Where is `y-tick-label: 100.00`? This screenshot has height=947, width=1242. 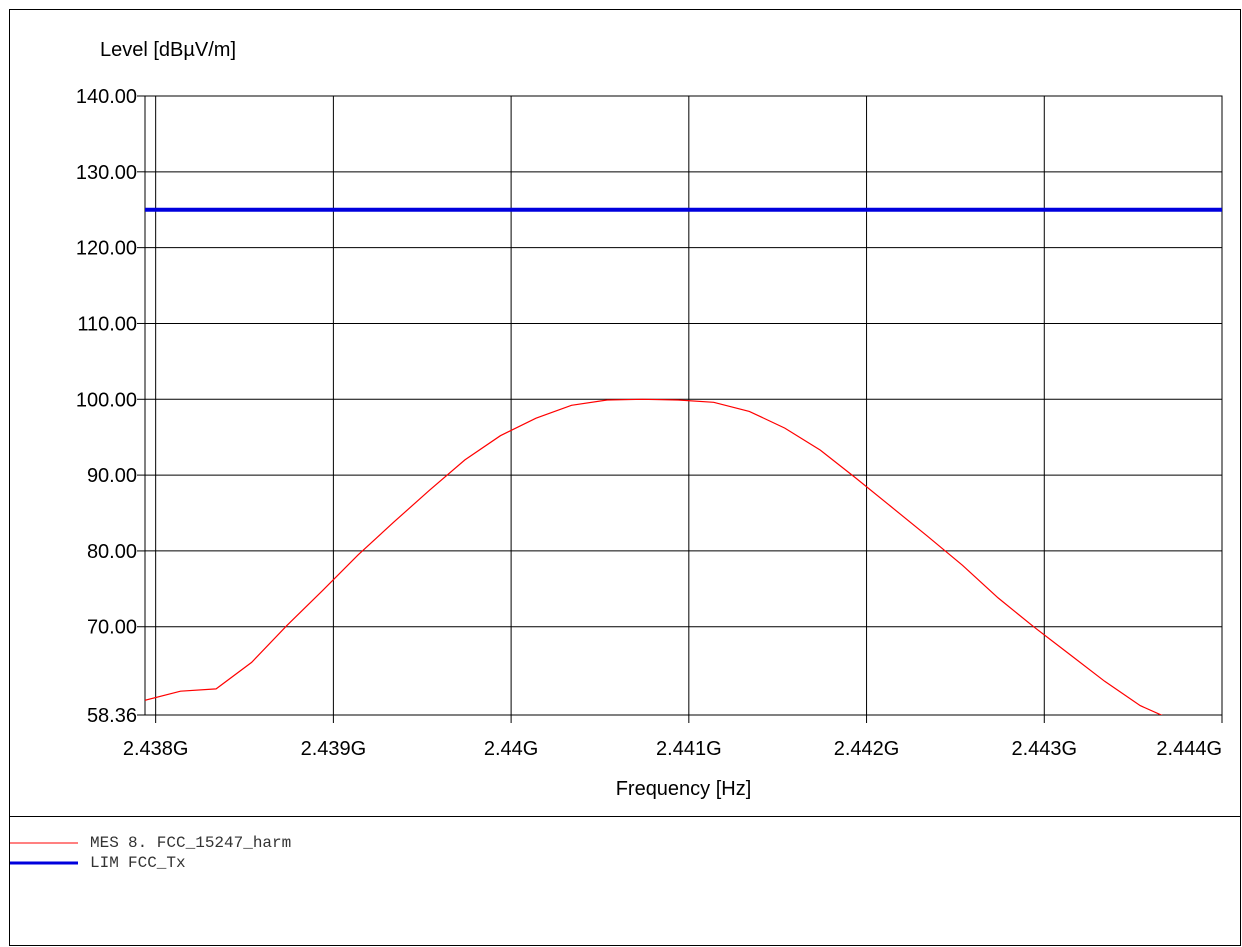 y-tick-label: 100.00 is located at coordinates (106, 400).